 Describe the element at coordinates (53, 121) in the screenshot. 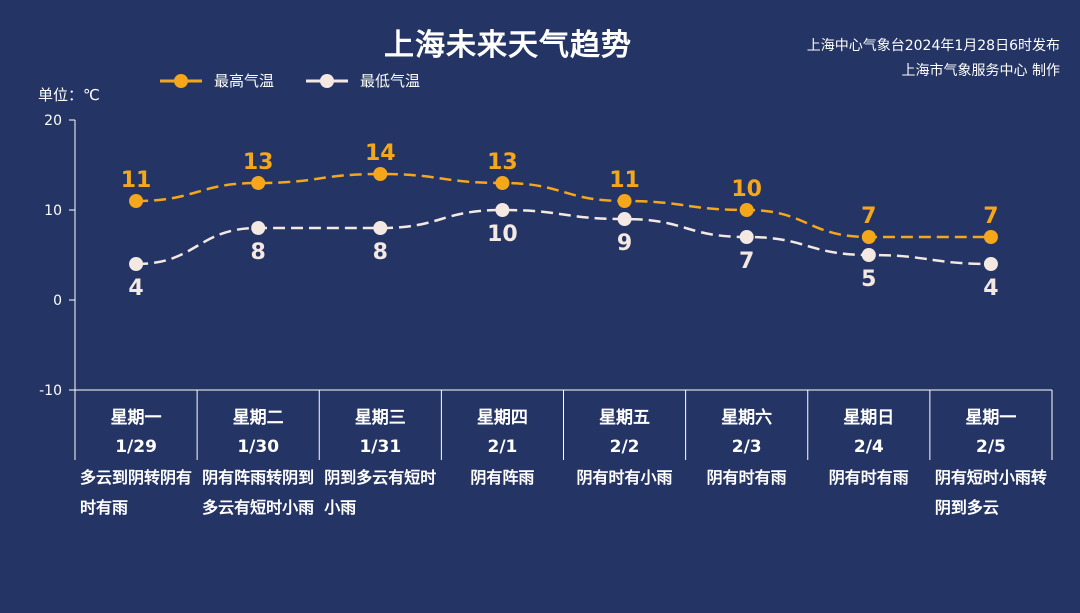

I see `y-tick-label: 20` at that location.